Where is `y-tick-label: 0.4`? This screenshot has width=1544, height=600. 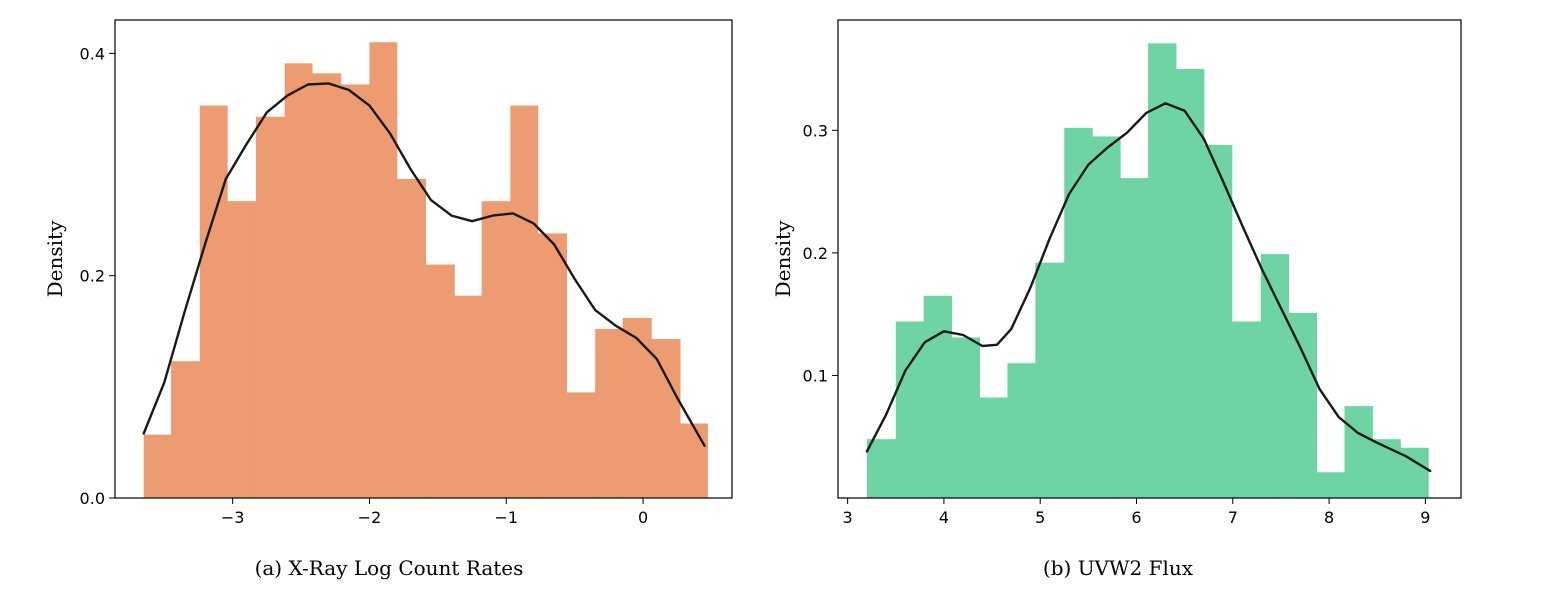
y-tick-label: 0.4 is located at coordinates (92, 53).